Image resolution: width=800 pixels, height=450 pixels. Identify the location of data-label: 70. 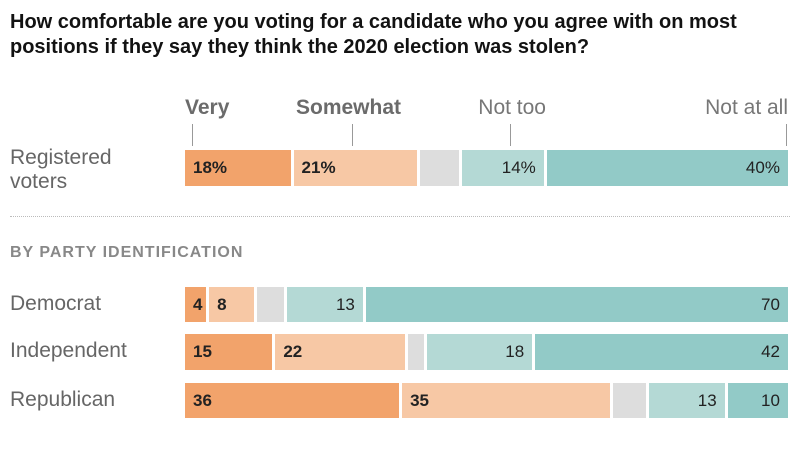
(770, 304).